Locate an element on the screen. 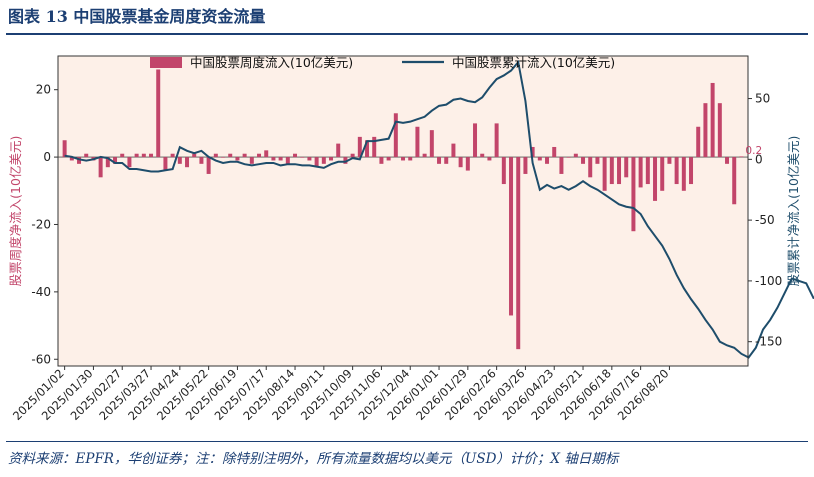 The width and height of the screenshot is (814, 477). left-tick-label: 20 is located at coordinates (43, 90).